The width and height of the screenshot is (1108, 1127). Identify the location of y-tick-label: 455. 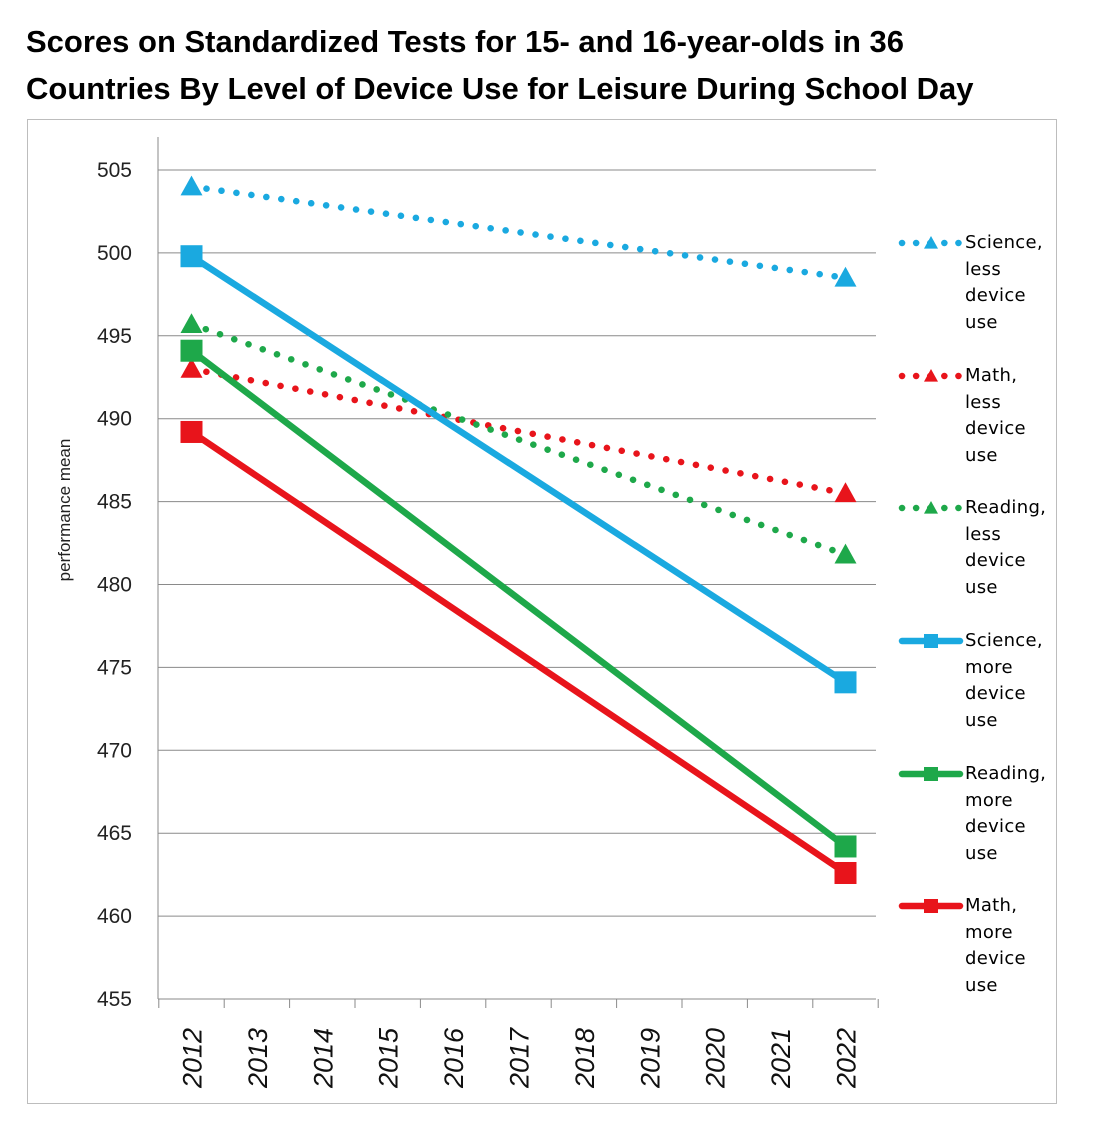
(114, 999).